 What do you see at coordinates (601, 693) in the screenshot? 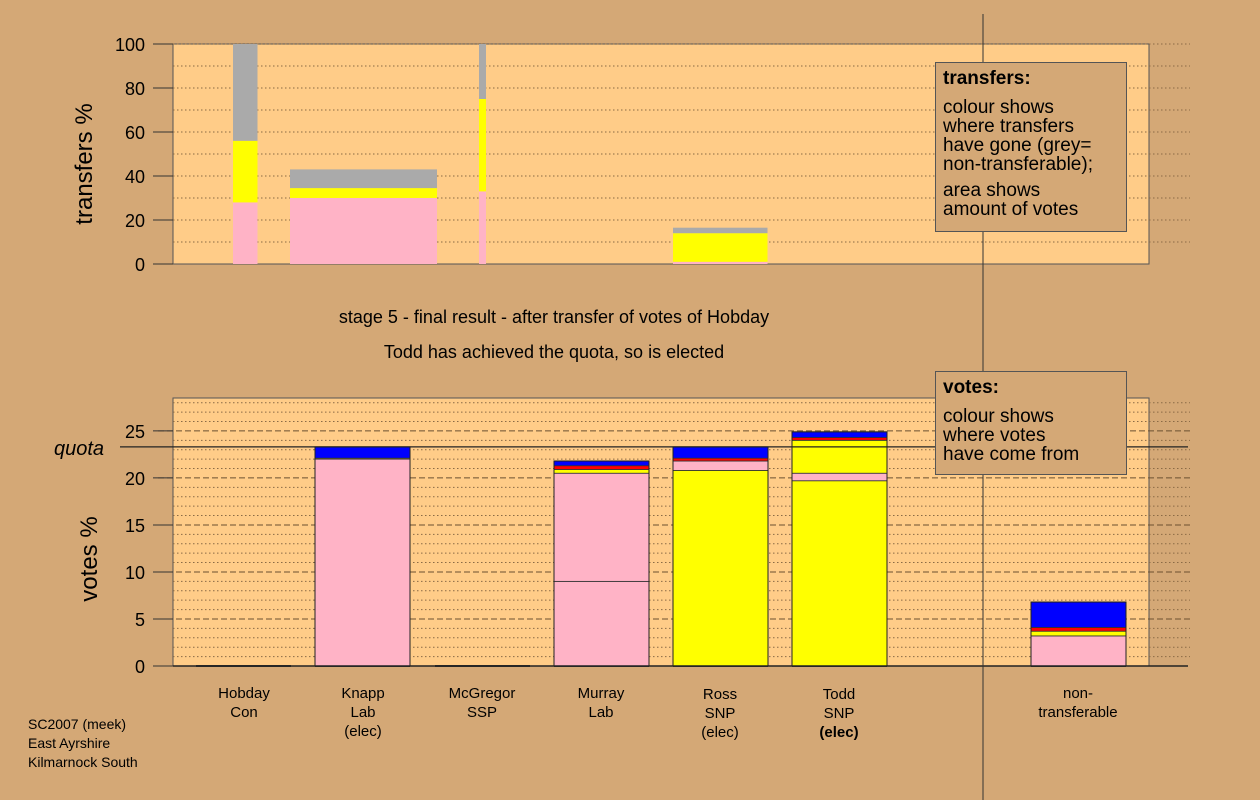
I see `candidate-name: Murray` at bounding box center [601, 693].